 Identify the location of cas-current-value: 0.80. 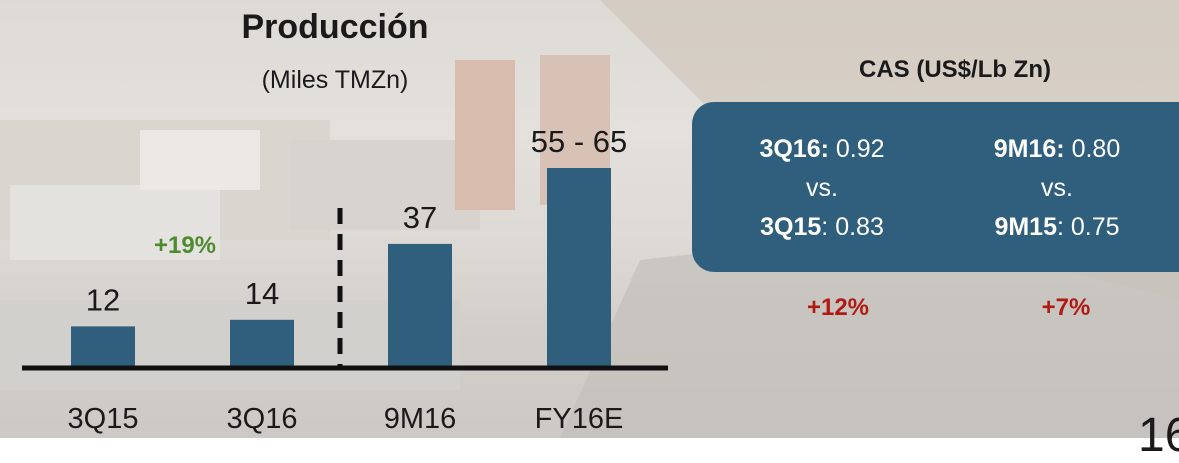
(1096, 149).